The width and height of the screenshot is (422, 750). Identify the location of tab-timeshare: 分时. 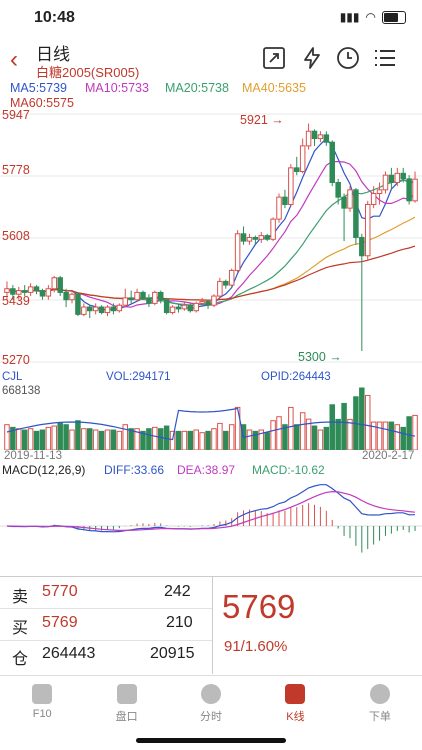
(211, 706).